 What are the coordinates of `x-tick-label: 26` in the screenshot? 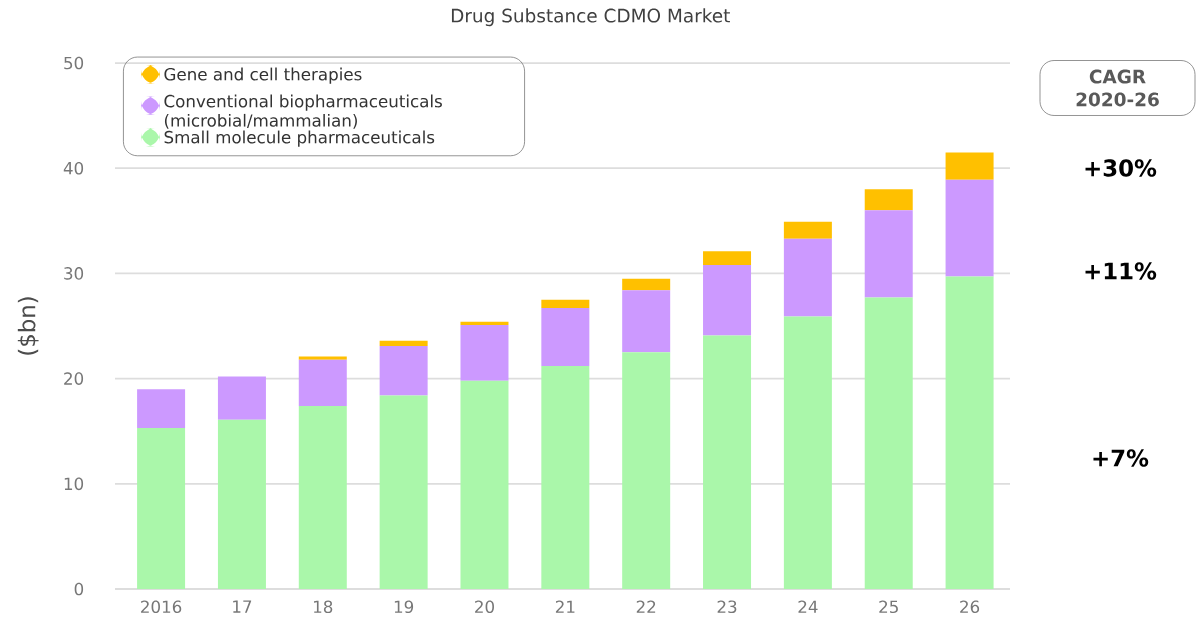 It's located at (970, 607).